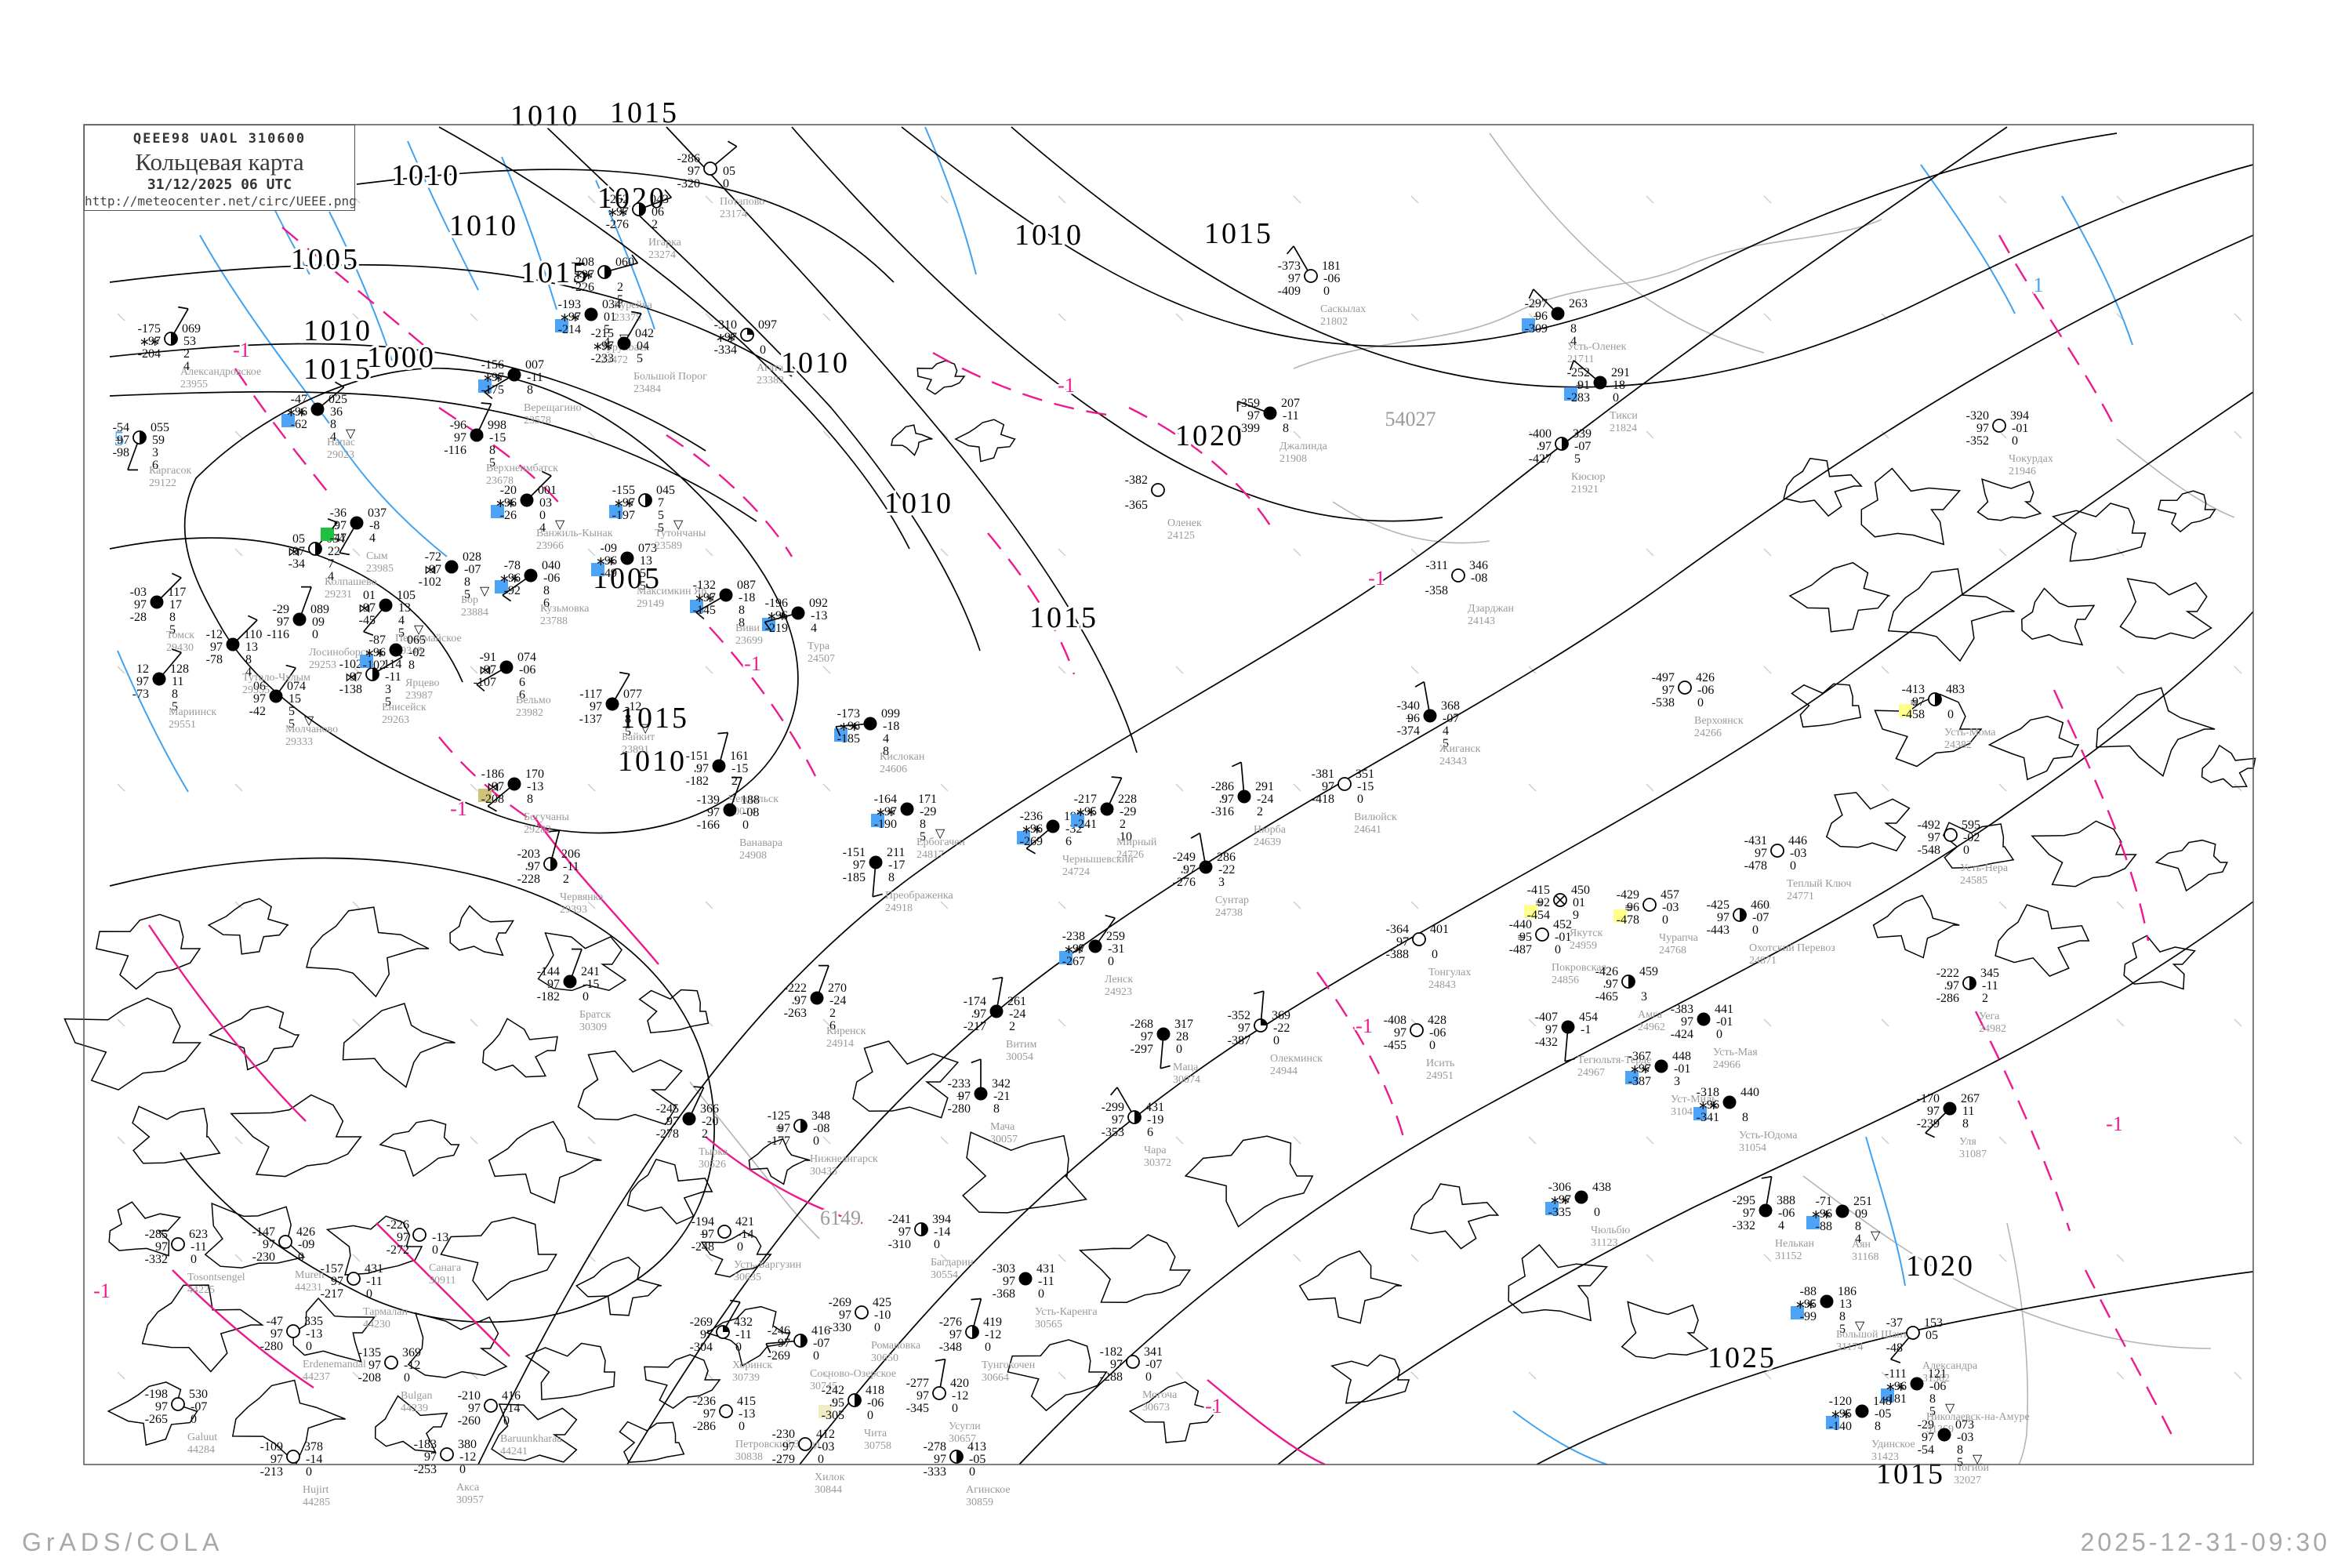  What do you see at coordinates (404, 707) in the screenshot?
I see `station-name: Енисейск` at bounding box center [404, 707].